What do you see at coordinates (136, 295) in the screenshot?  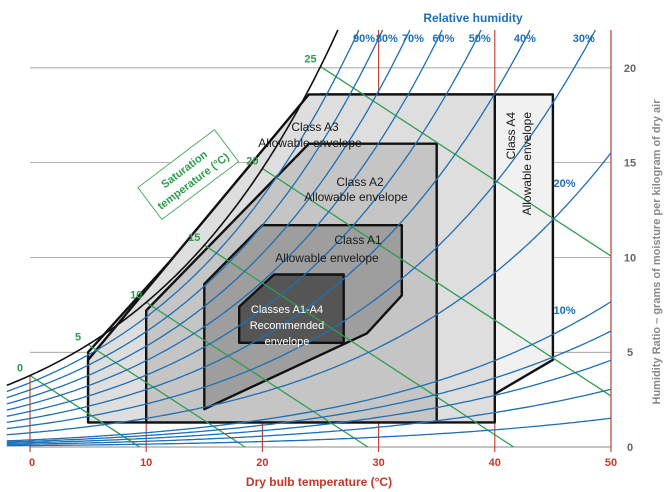 I see `saturation-tick-label: 10` at bounding box center [136, 295].